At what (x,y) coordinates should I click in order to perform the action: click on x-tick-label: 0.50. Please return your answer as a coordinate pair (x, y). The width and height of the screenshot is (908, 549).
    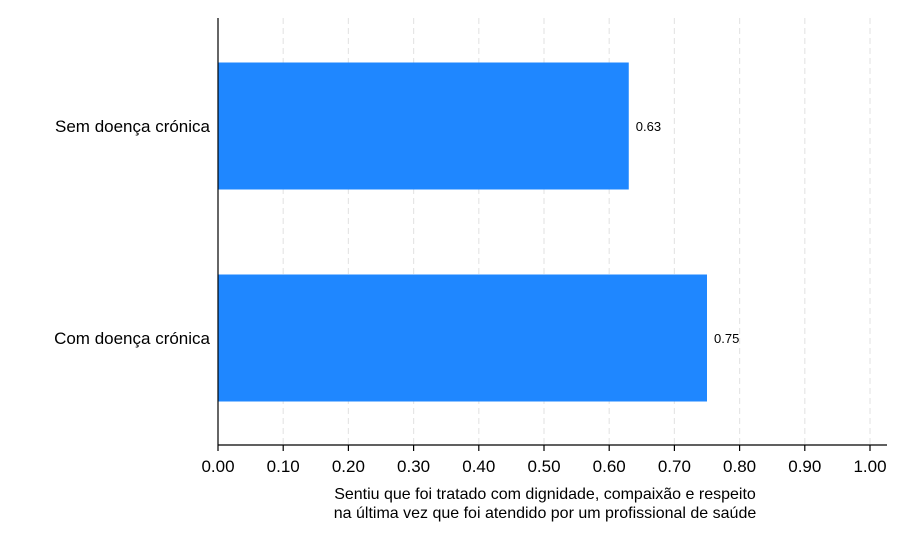
    Looking at the image, I should click on (543, 466).